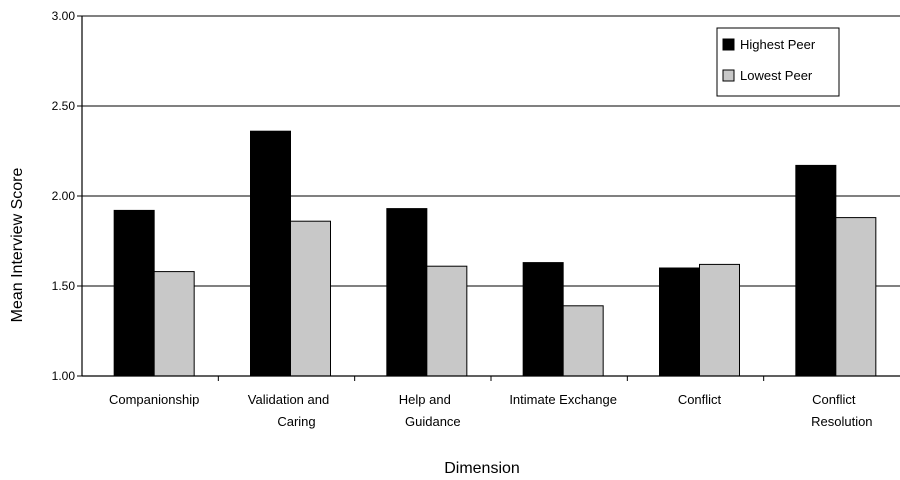 Image resolution: width=900 pixels, height=480 pixels. Describe the element at coordinates (17, 245) in the screenshot. I see `y-axis-title: Mean Interview Score` at that location.